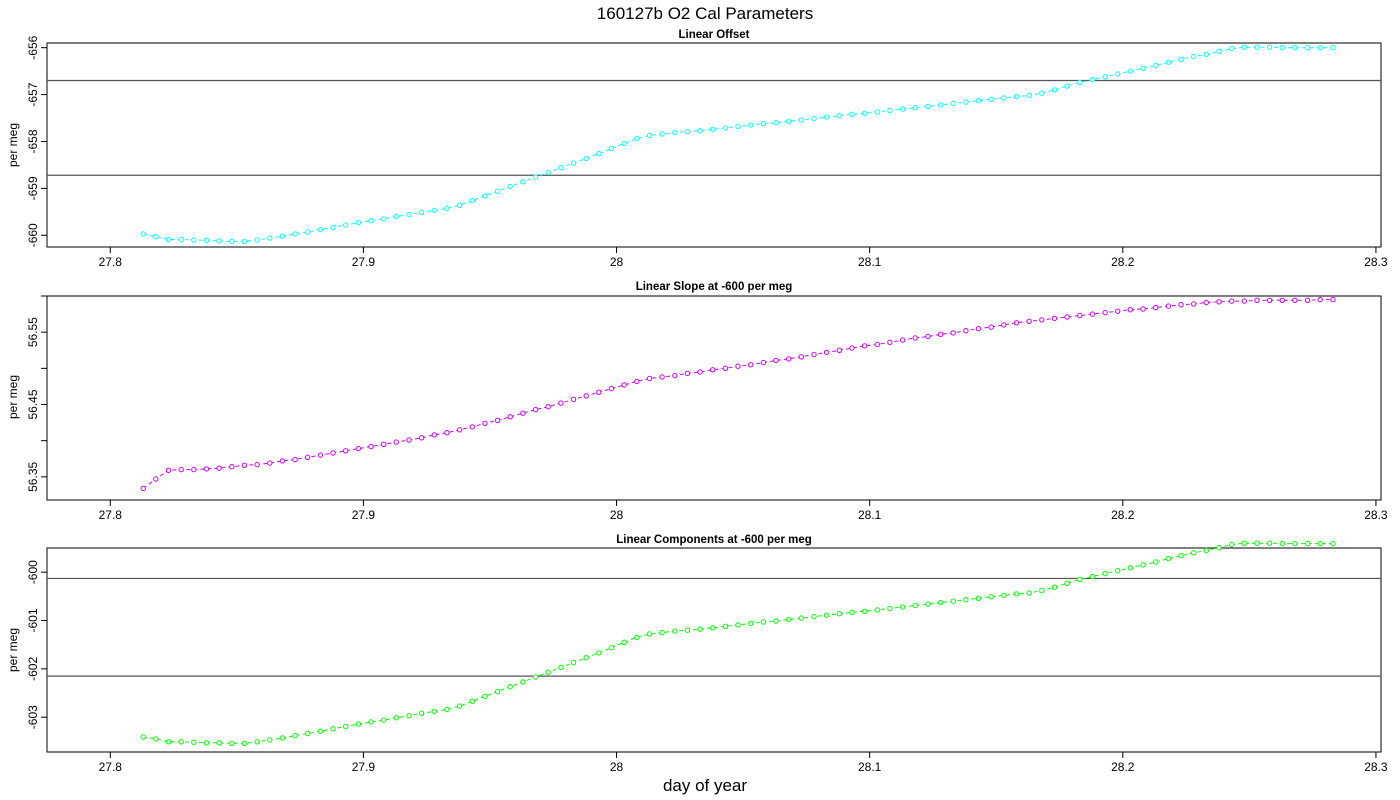  What do you see at coordinates (33, 332) in the screenshot?
I see `y-tick-label: 56.55` at bounding box center [33, 332].